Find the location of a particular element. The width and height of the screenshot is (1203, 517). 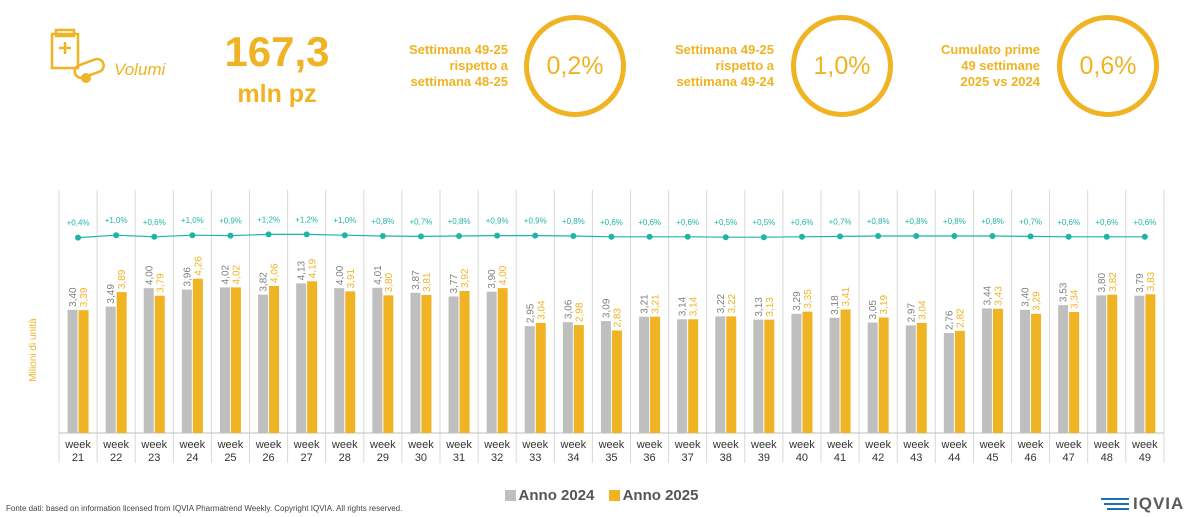

data-label-2025: 3,79 is located at coordinates (160, 283).